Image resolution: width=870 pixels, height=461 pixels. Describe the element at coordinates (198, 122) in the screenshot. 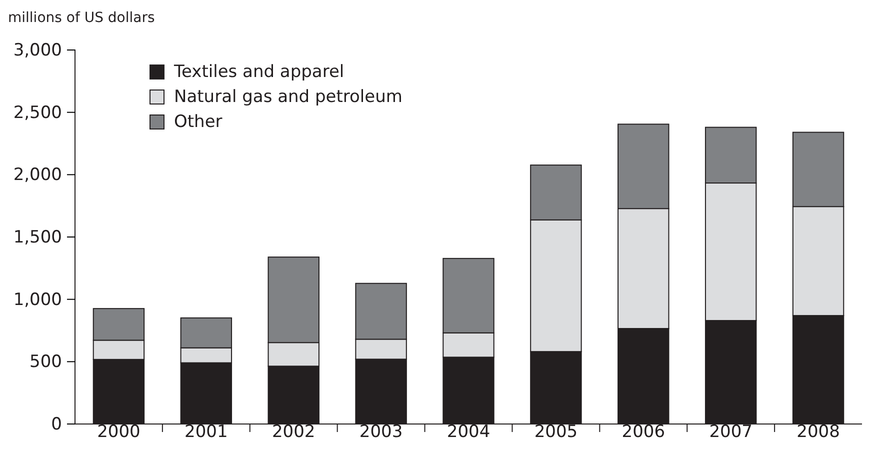

I see `legend-label: Other` at that location.